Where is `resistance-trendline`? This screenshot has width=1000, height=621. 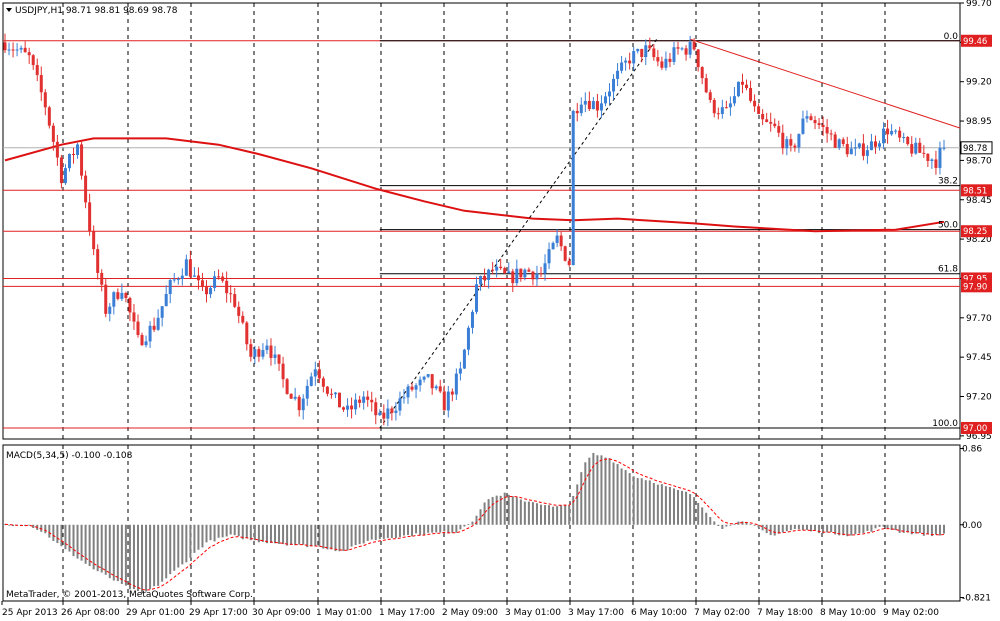 resistance-trendline is located at coordinates (830, 85).